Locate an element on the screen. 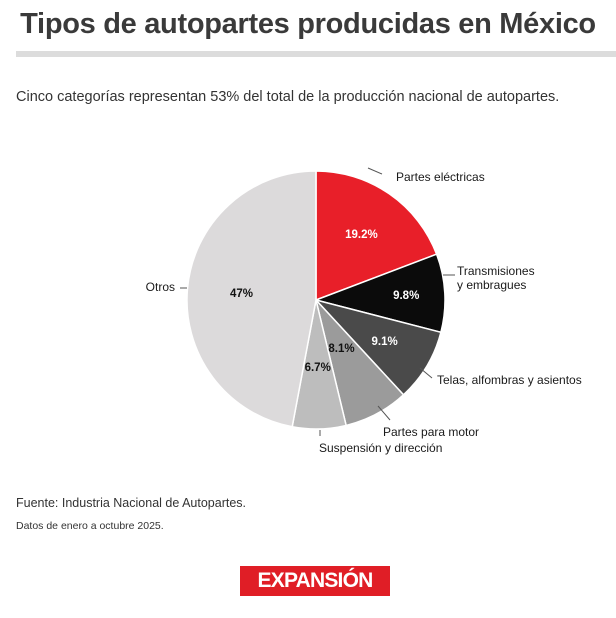 Image resolution: width=616 pixels, height=618 pixels. slice-value-label-4: 6.7% is located at coordinates (318, 368).